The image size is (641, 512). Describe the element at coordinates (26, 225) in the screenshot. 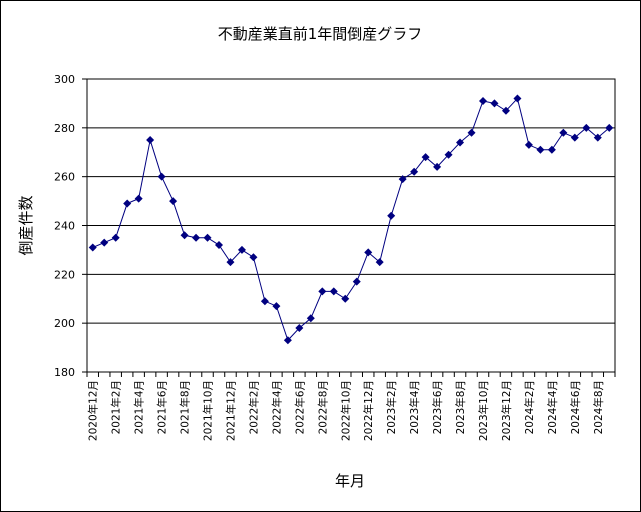

I see `y-axis-title: 倒産件数` at that location.